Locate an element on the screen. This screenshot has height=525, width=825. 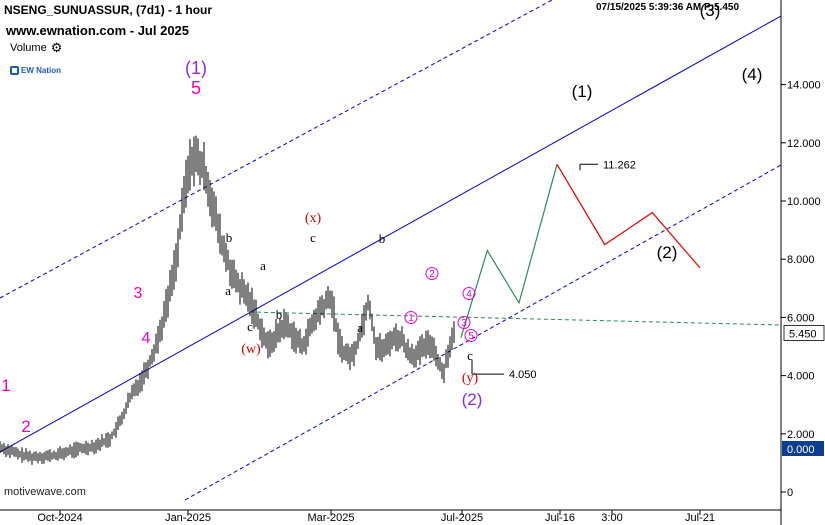
projection-up-path is located at coordinates (509, 251).